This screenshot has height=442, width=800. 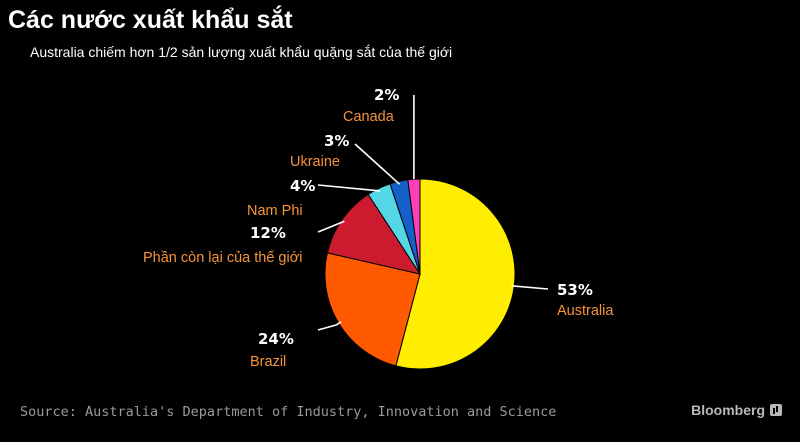 I want to click on data-label-brazil: 24%, so click(x=276, y=339).